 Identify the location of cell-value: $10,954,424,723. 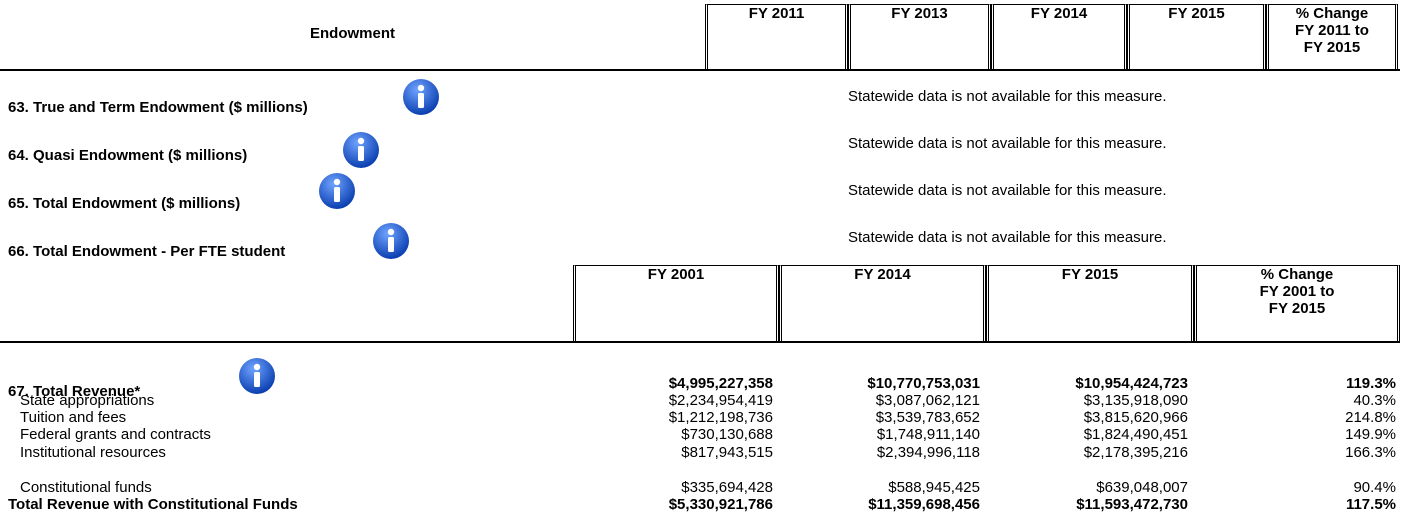
(1131, 383).